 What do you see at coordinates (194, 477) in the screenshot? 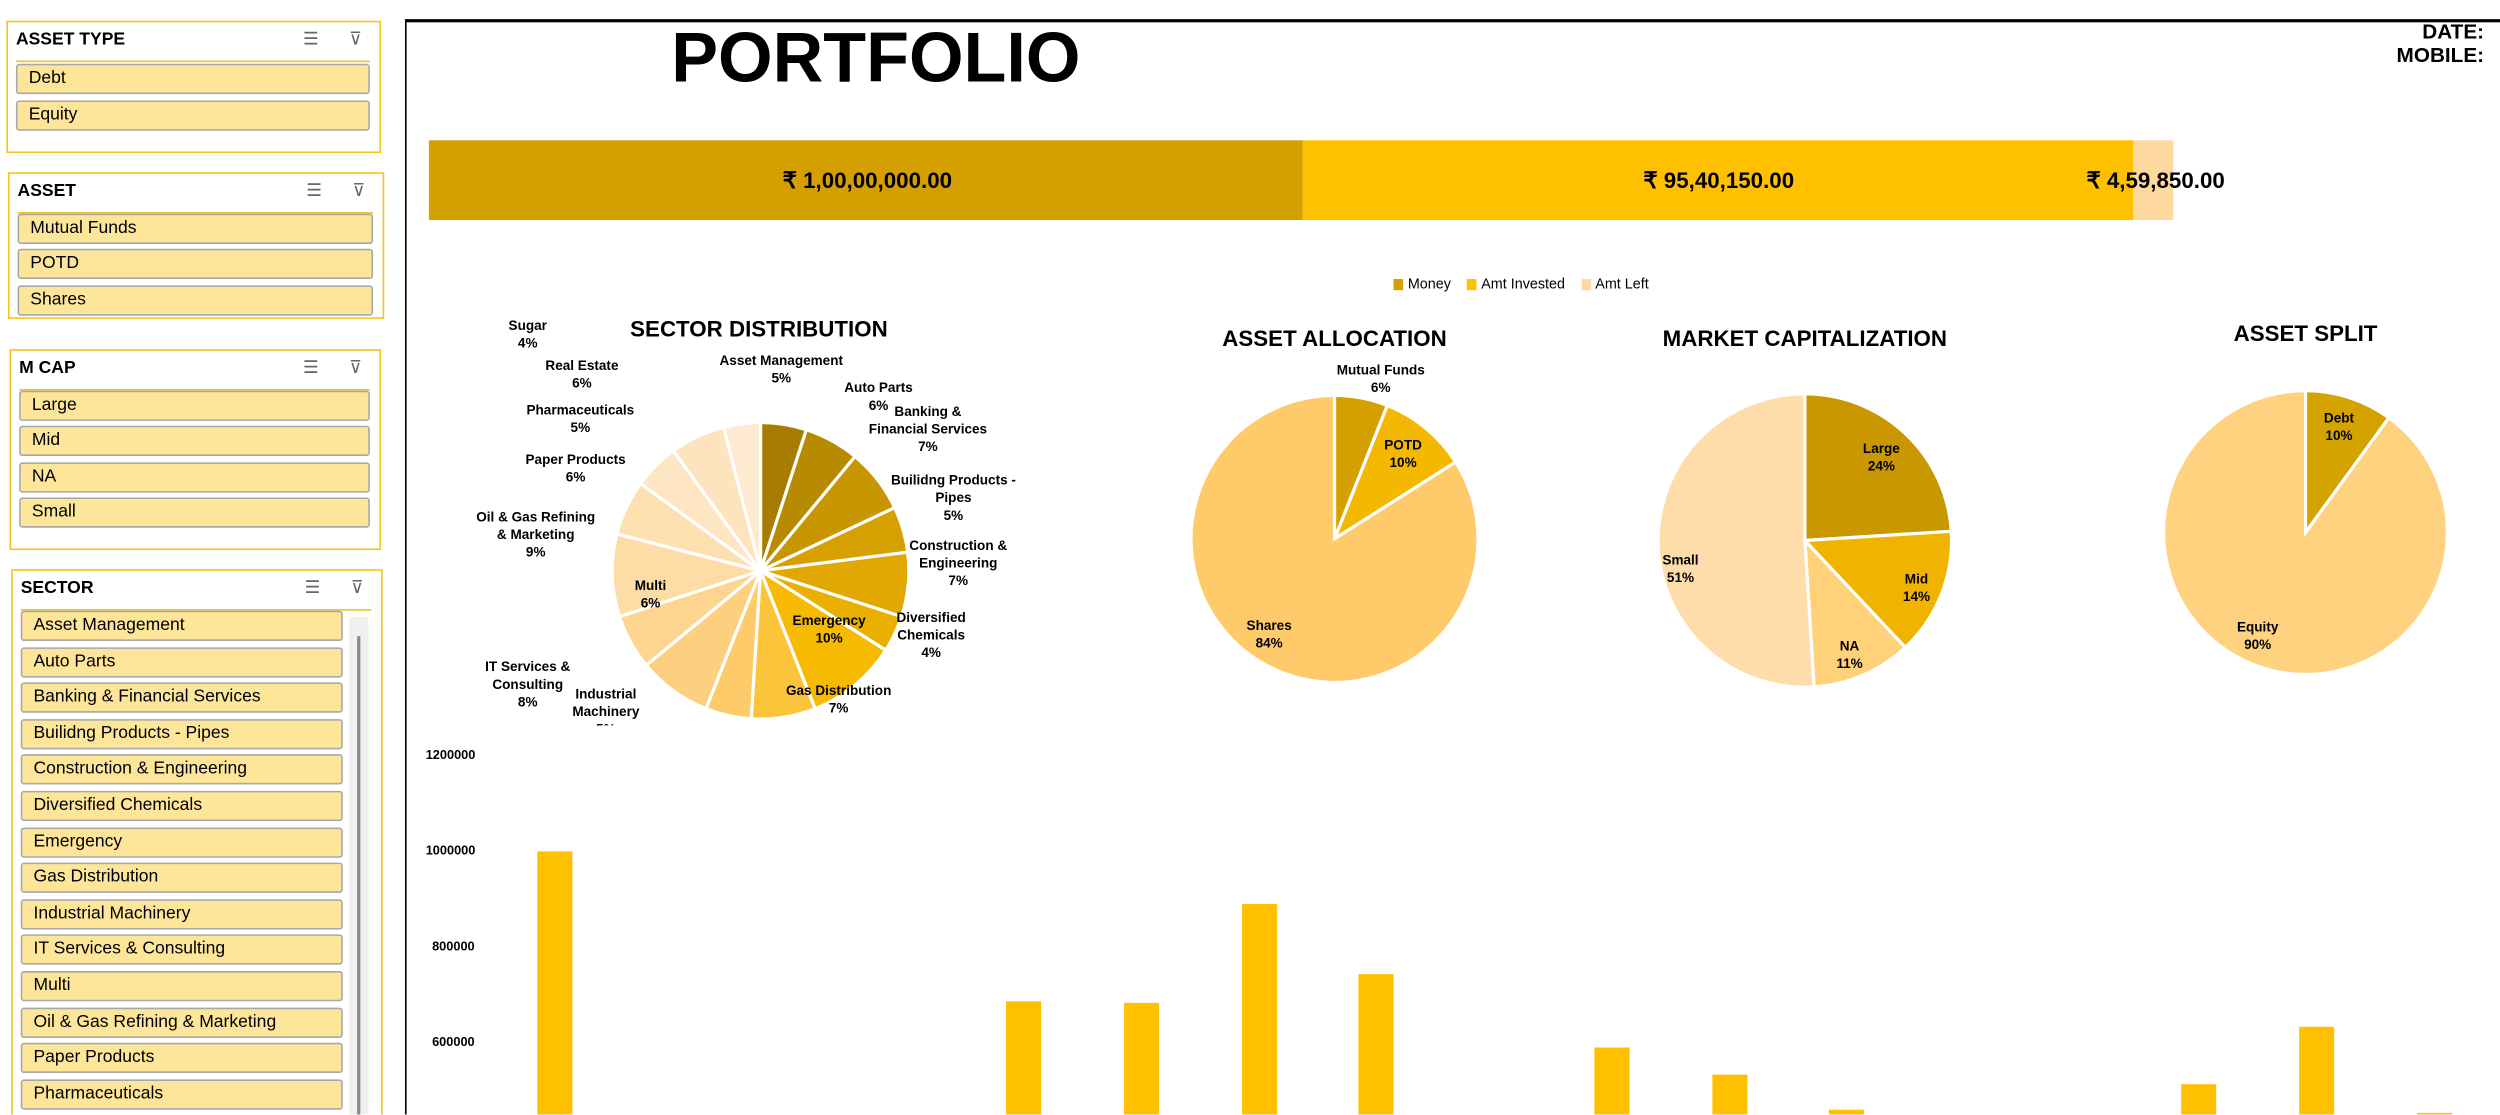
I see `slicer-item-na: NA` at bounding box center [194, 477].